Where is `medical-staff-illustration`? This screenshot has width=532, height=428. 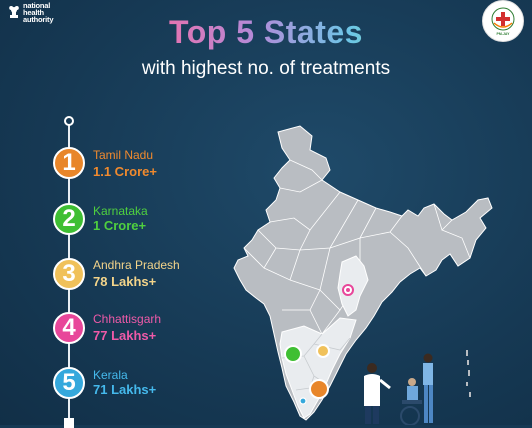
medical-staff-illustration is located at coordinates (398, 389).